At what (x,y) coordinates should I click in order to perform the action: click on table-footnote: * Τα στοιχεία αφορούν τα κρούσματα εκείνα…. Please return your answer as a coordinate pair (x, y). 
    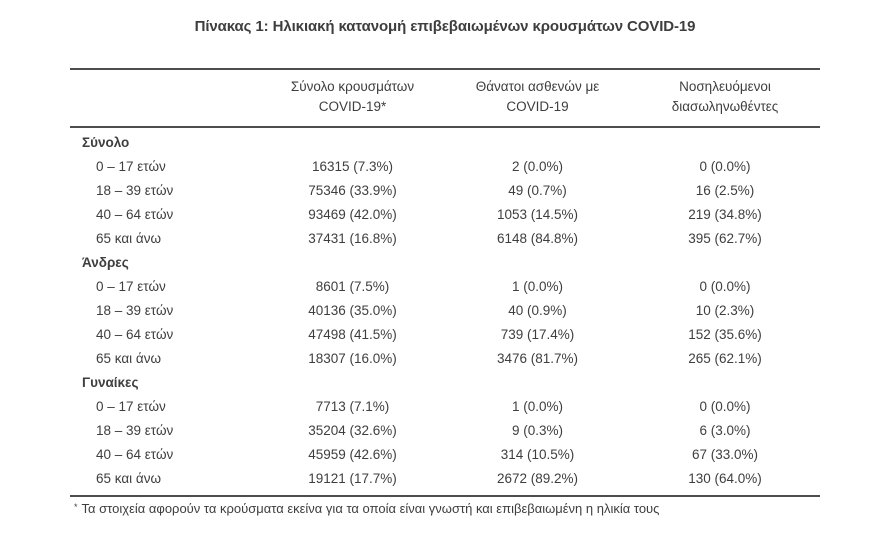
    Looking at the image, I should click on (442, 507).